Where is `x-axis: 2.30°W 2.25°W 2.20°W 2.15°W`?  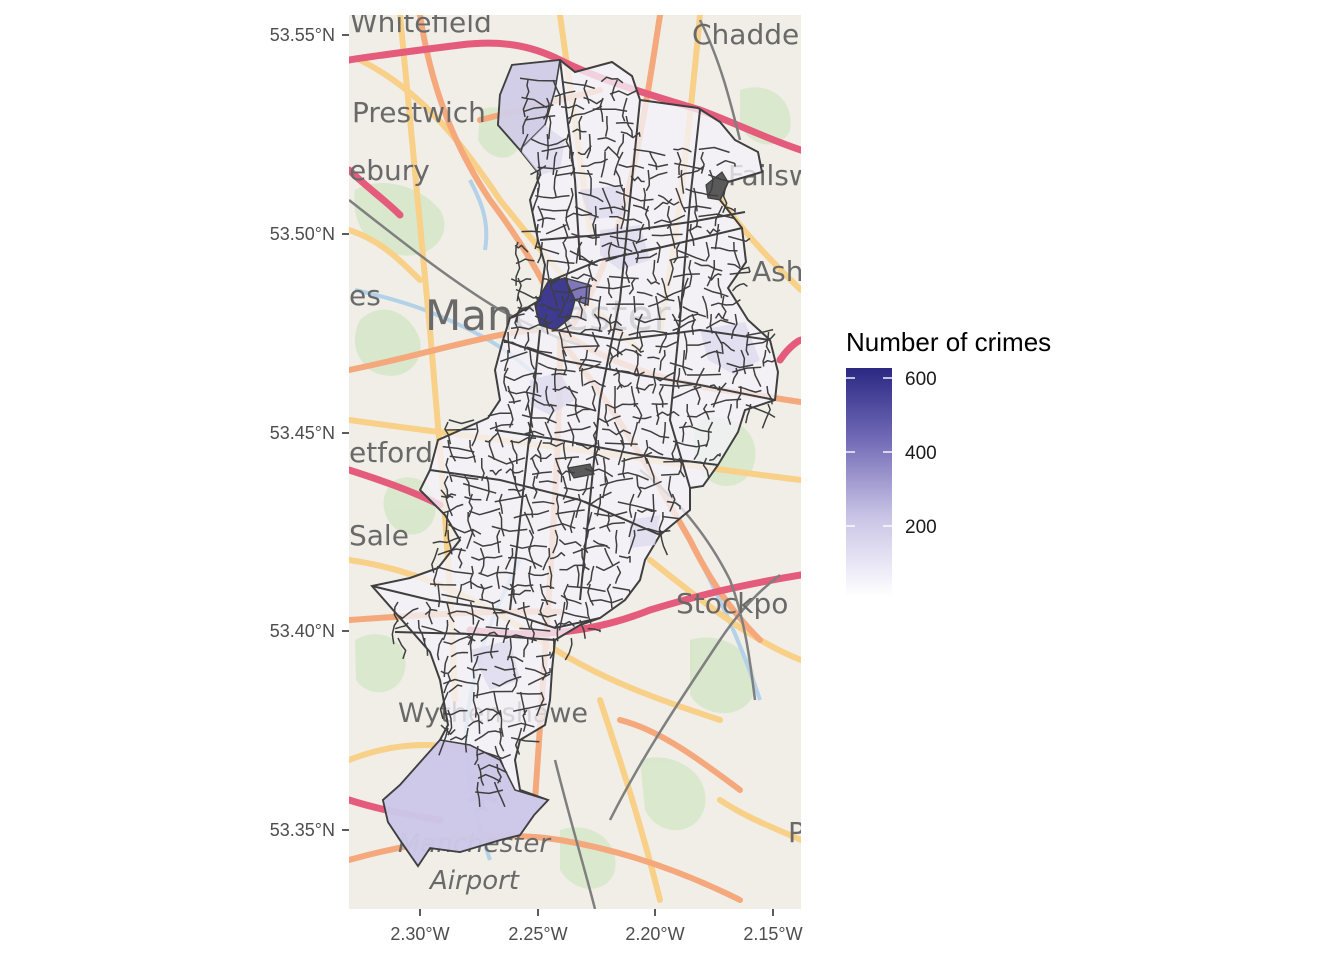 x-axis: 2.30°W 2.25°W 2.20°W 2.15°W is located at coordinates (596, 926).